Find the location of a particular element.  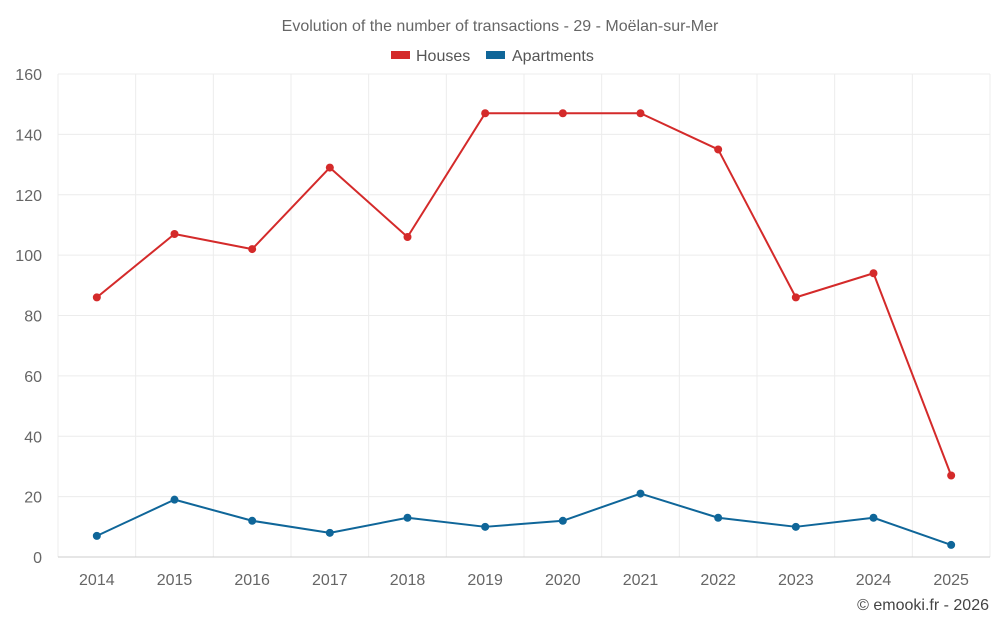

x-tick-label: 2015 is located at coordinates (175, 580).